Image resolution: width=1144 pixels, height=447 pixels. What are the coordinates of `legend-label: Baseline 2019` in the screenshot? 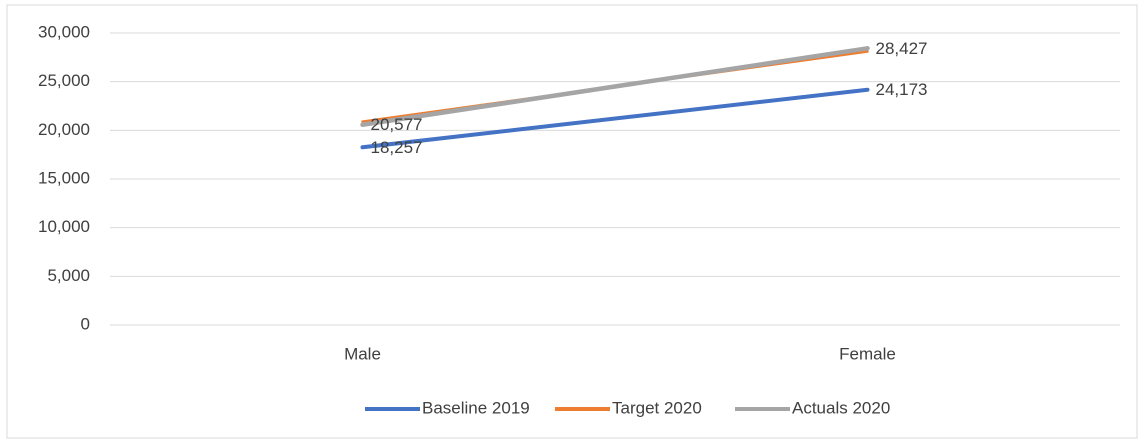 It's located at (476, 407).